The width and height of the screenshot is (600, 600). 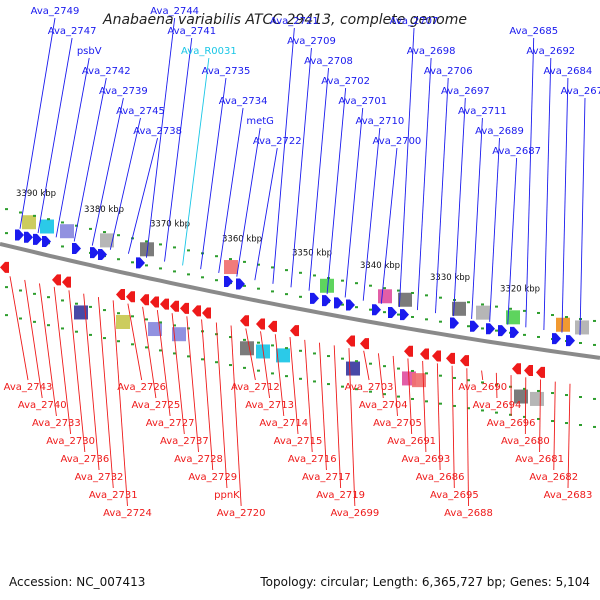 What do you see at coordinates (431, 51) in the screenshot?
I see `forward-gene-label: Ava_2698` at bounding box center [431, 51].